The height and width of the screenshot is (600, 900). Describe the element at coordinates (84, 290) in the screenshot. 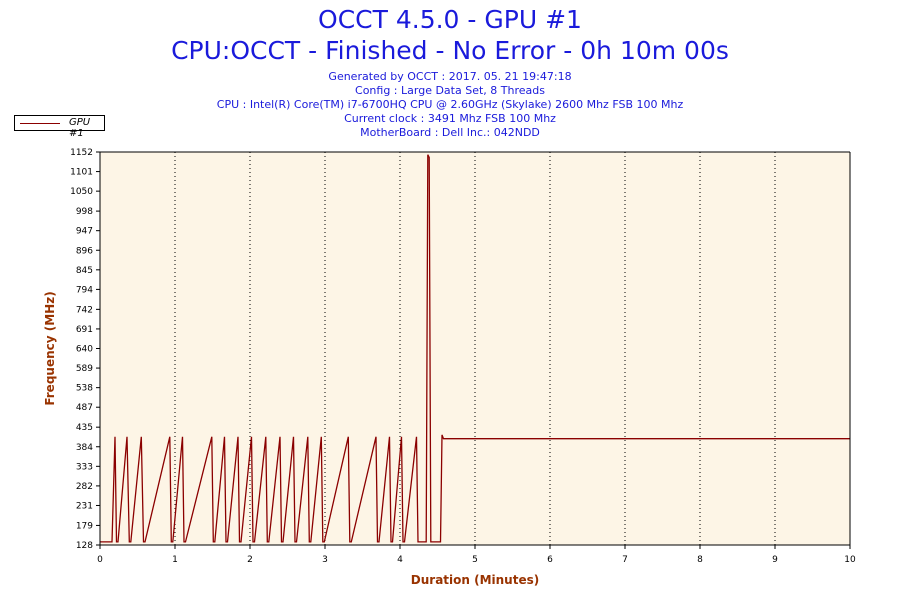

I see `y-tick-label: 794` at that location.